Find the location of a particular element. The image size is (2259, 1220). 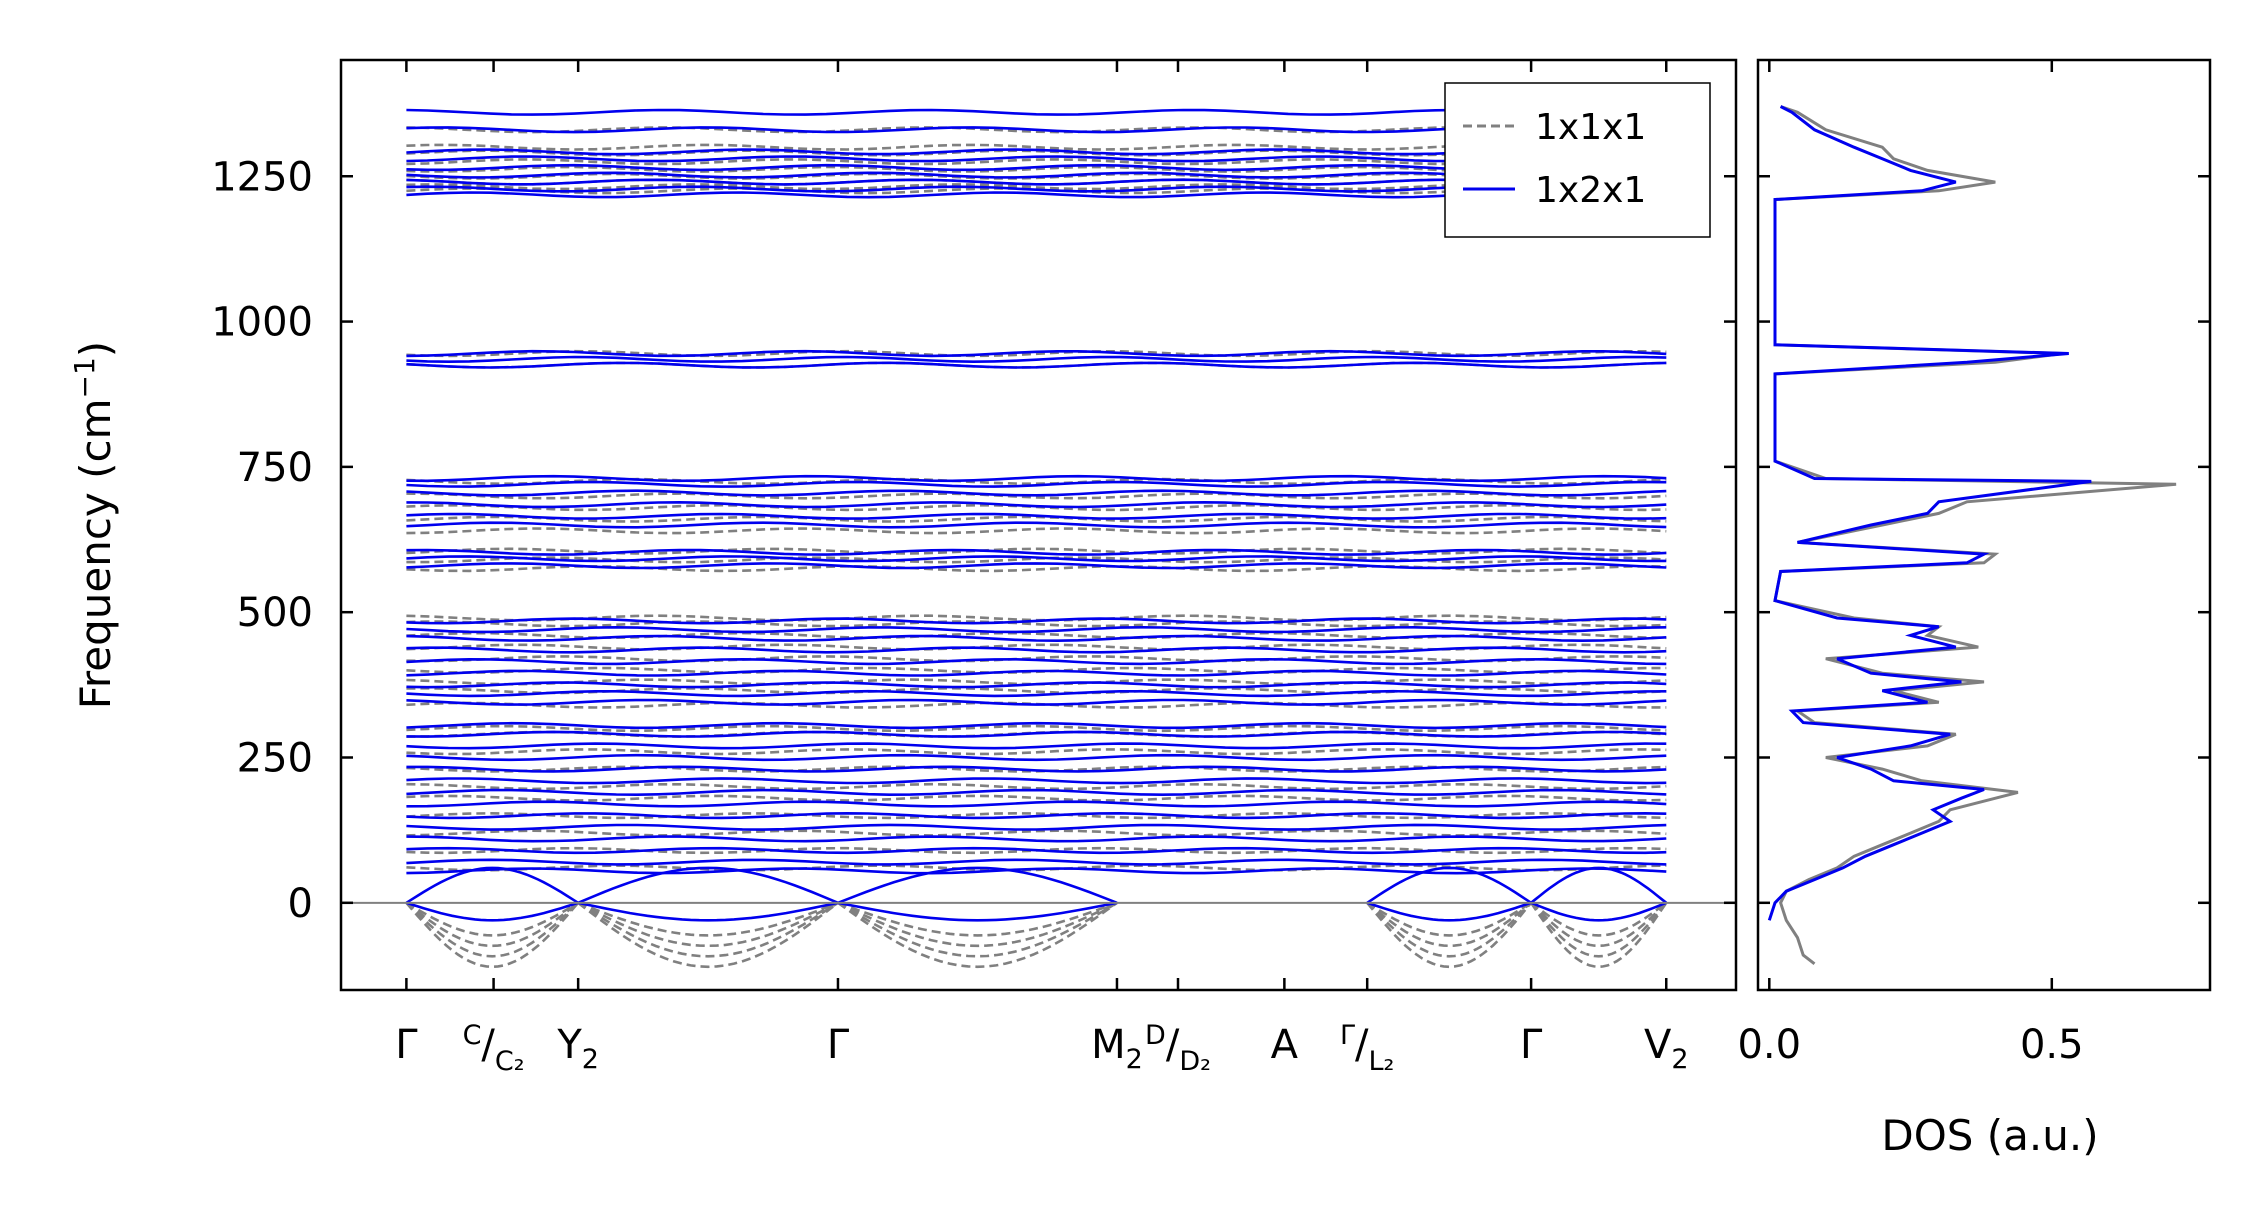

band-xtick-label-7: Γ/L₂ is located at coordinates (1367, 1048).